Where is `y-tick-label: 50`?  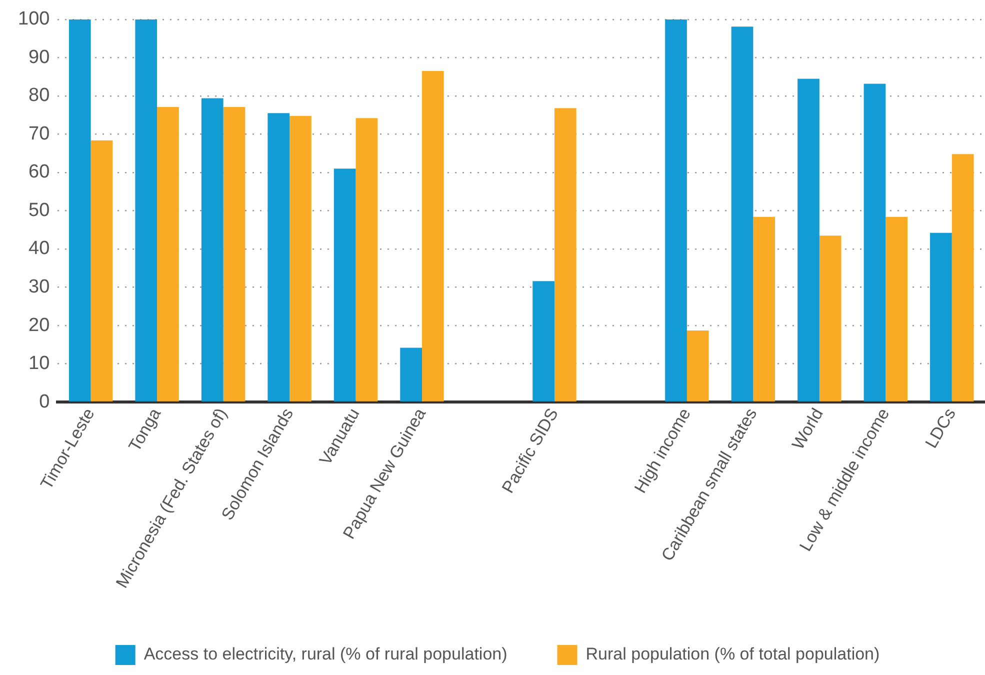
y-tick-label: 50 is located at coordinates (39, 210).